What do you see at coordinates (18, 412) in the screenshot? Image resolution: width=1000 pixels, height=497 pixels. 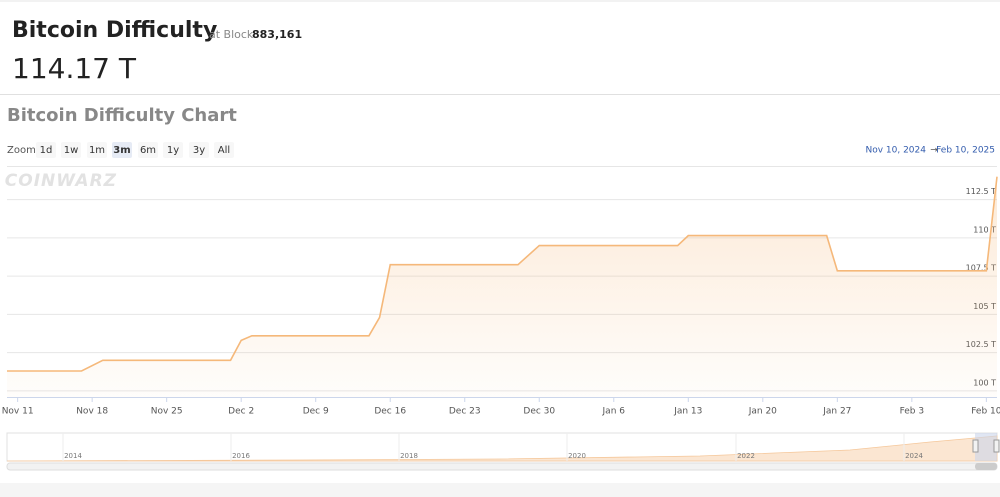 I see `x-tick-label: Nov 11` at bounding box center [18, 412].